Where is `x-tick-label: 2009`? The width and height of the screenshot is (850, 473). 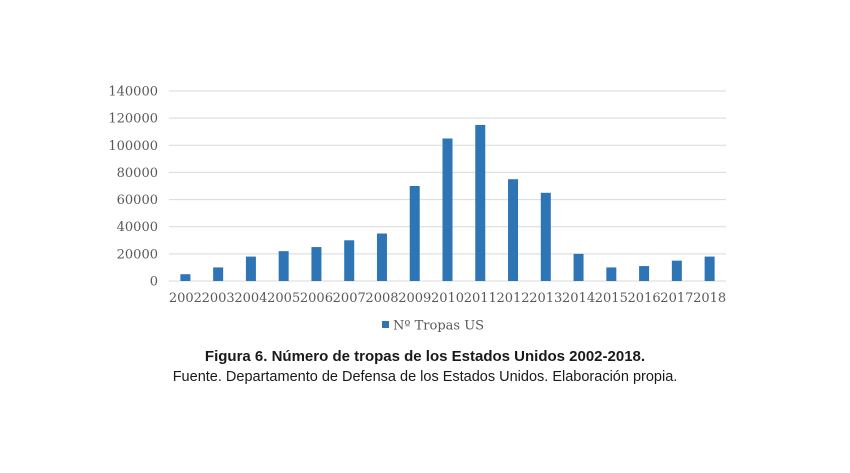
x-tick-label: 2009 is located at coordinates (414, 298).